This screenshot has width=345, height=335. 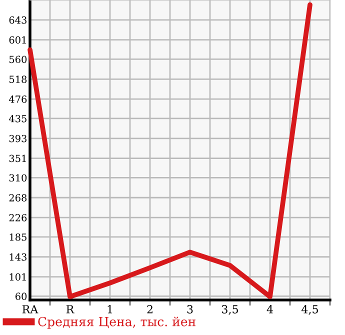 I want to click on y-tick-label: 351, so click(x=17, y=158).